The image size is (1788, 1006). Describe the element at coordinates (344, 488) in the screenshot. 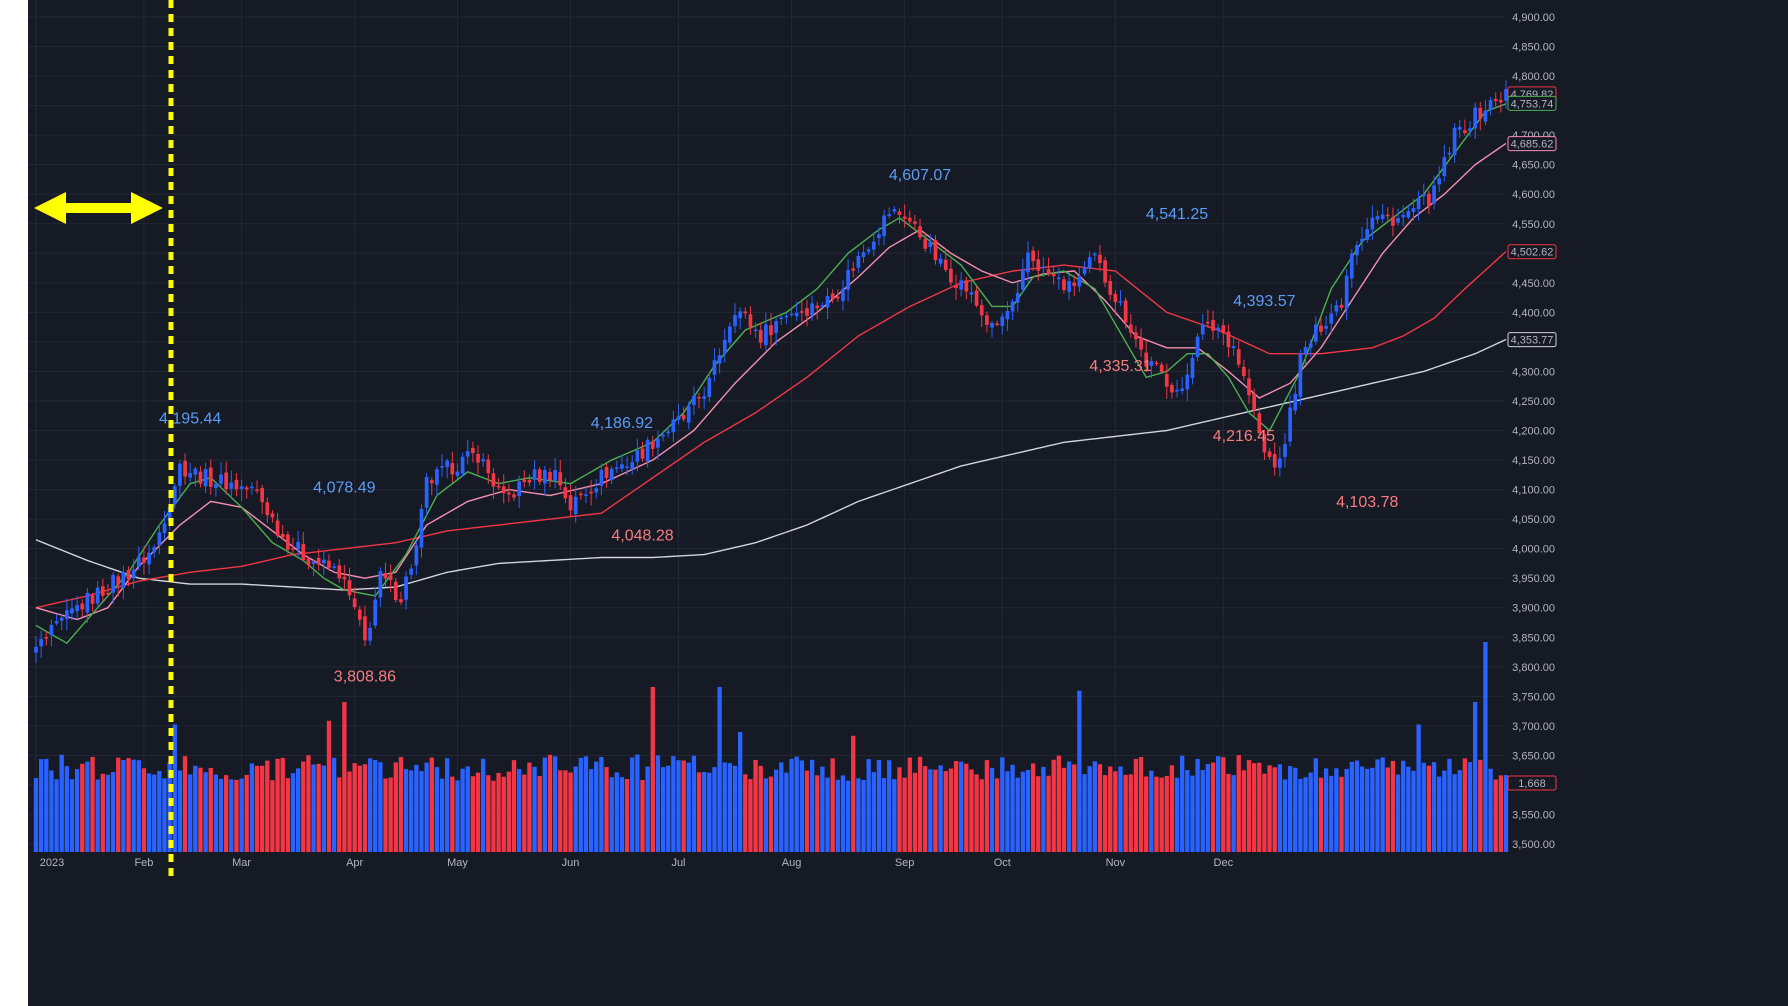

I see `price-annotation: 4,078.49` at that location.